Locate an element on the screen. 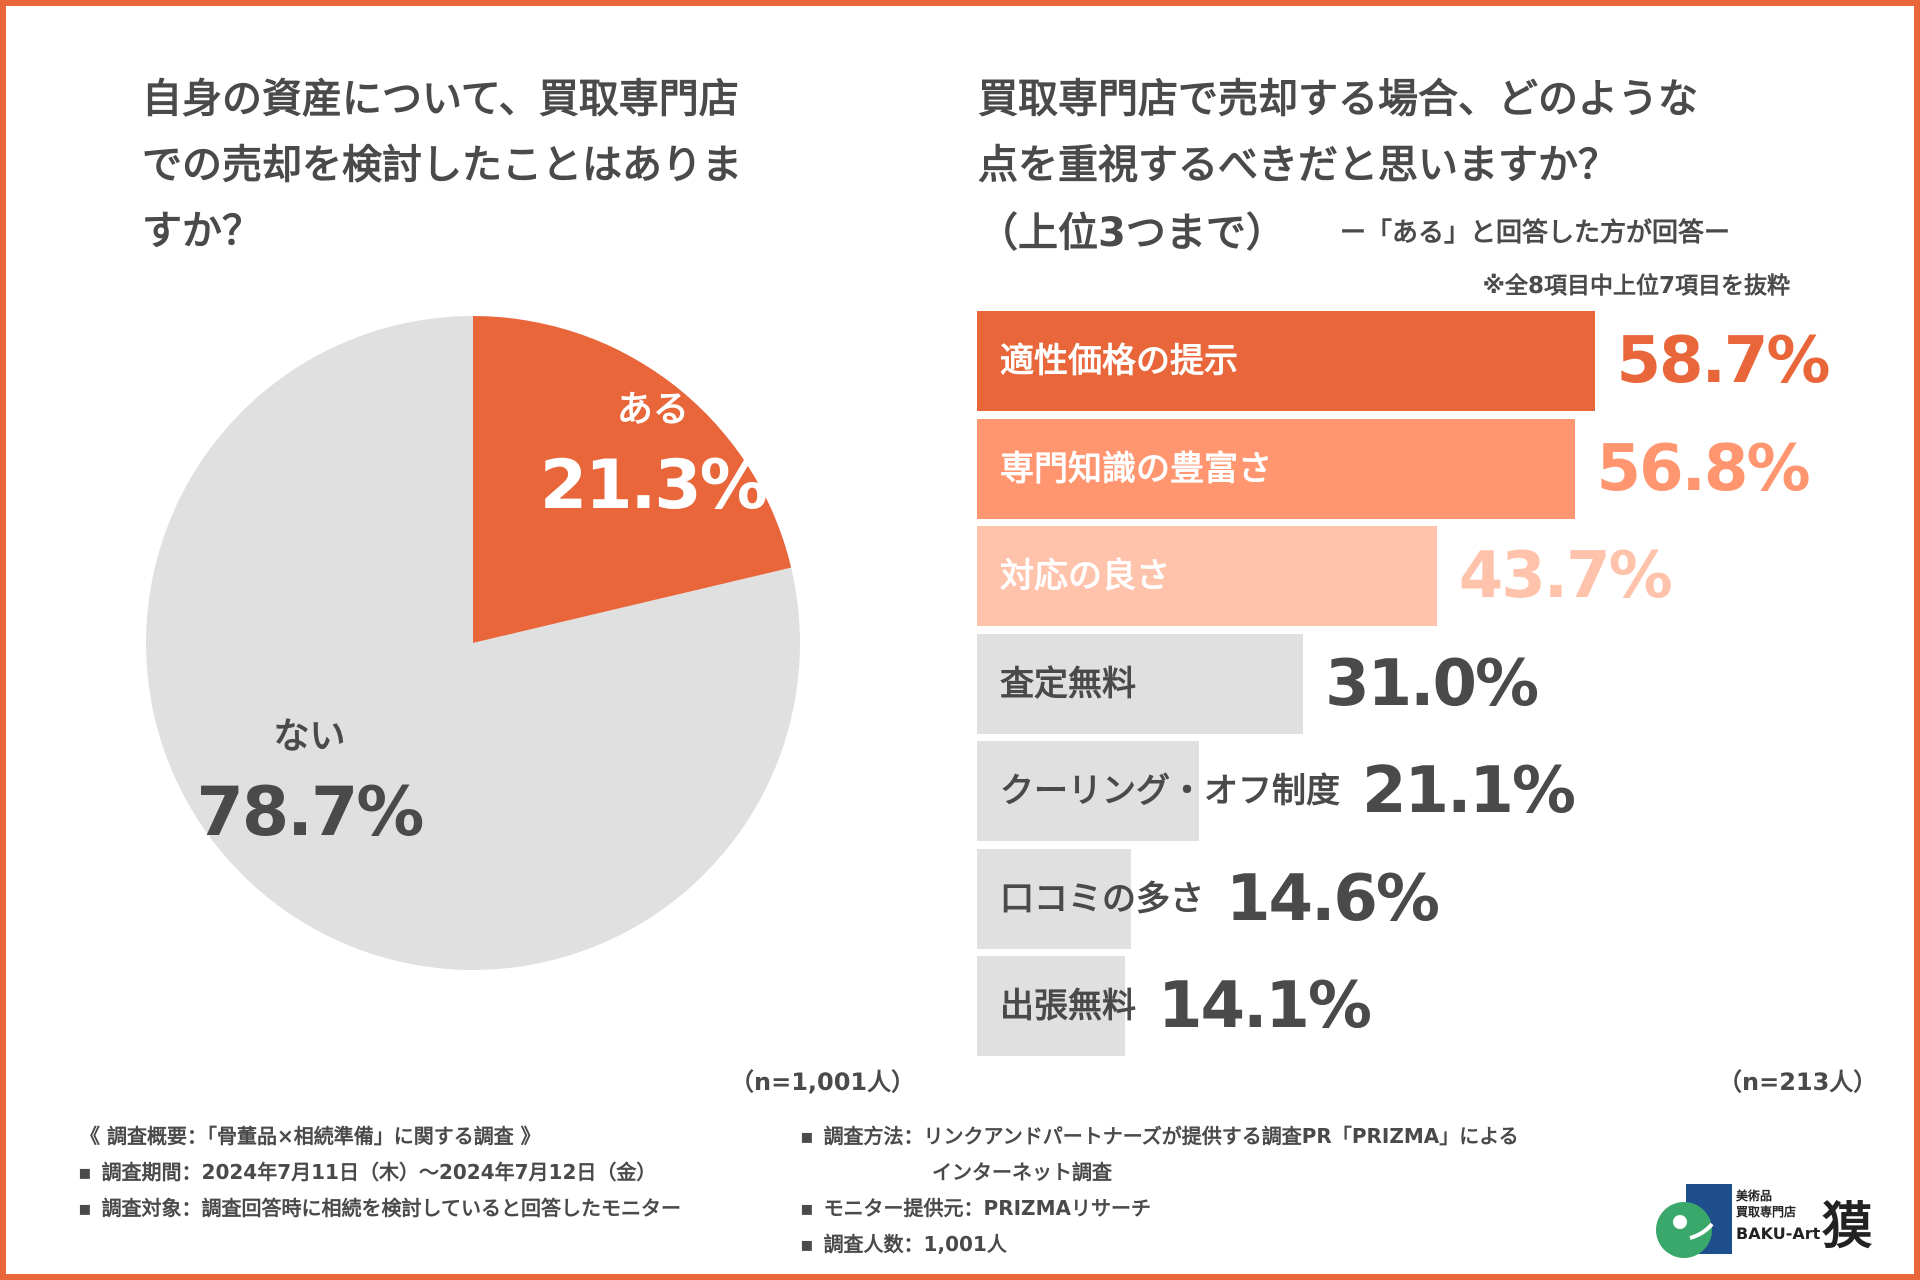 This screenshot has width=1920, height=1280. survey-method-line: ▪ 調査方法：リンクアンドパートナーズが提供する調査PR「PRIZMA」による is located at coordinates (1159, 1134).